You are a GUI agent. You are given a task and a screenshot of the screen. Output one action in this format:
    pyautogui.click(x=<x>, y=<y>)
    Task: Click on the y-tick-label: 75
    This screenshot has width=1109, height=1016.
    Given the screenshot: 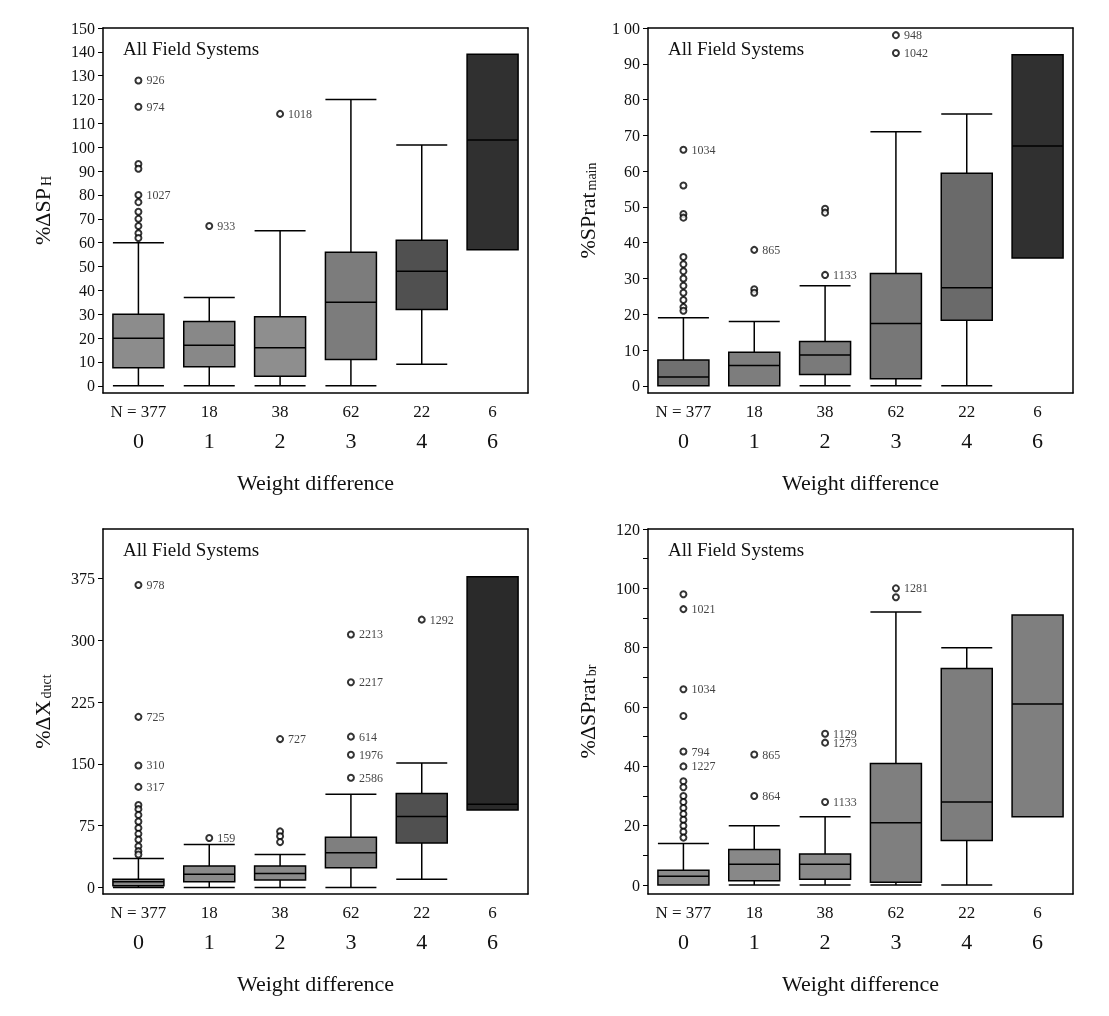 What is the action you would take?
    pyautogui.click(x=87, y=826)
    